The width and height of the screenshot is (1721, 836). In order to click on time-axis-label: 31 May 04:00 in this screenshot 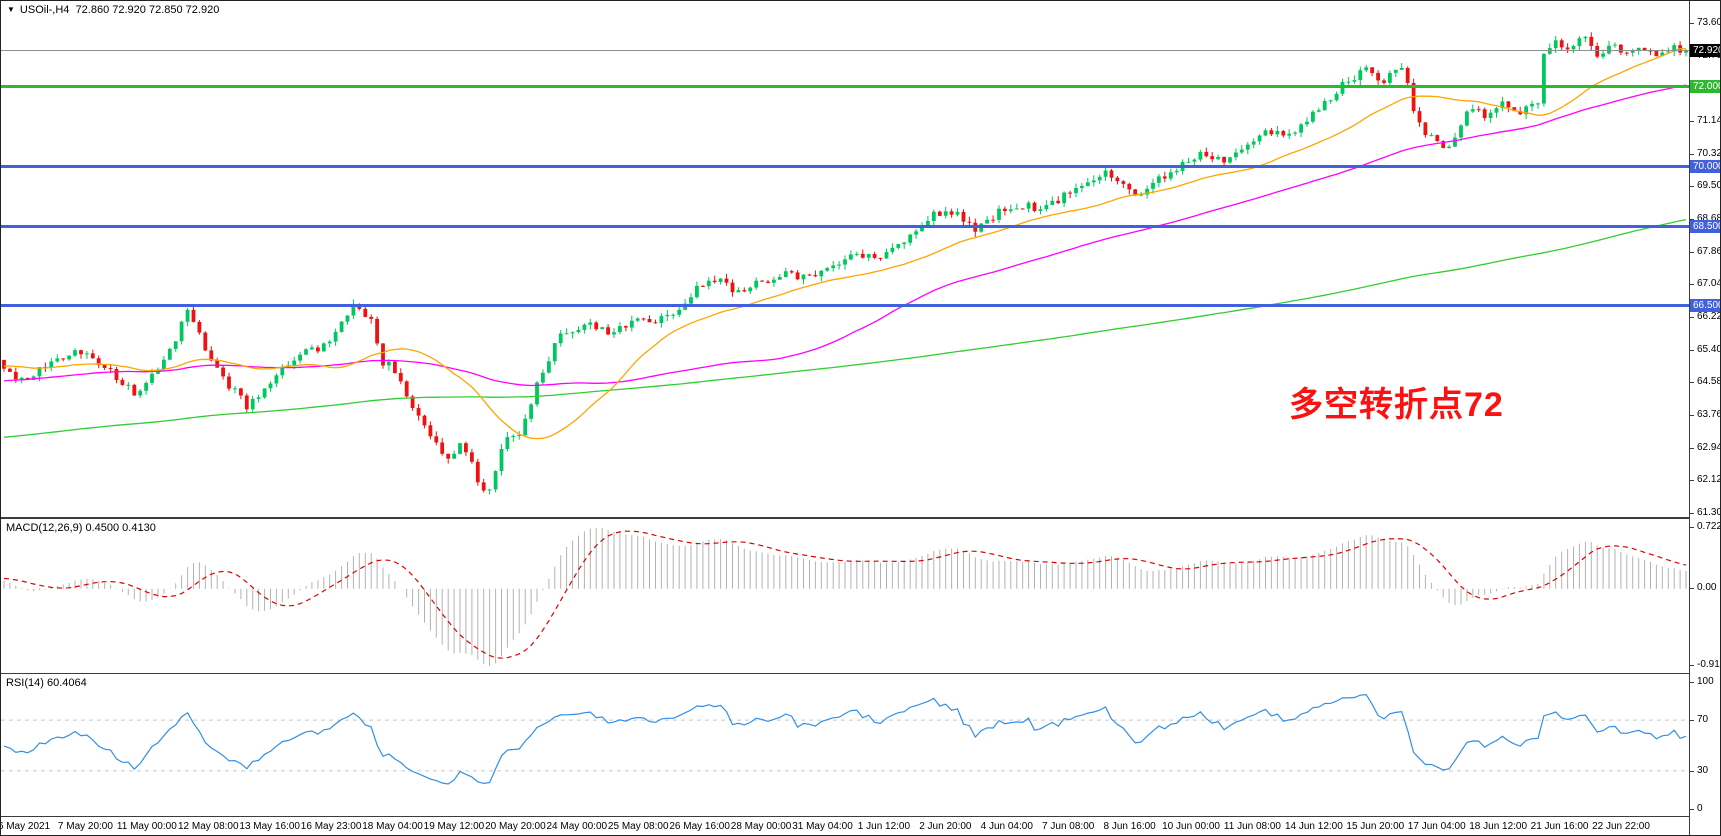, I will do `click(822, 826)`.